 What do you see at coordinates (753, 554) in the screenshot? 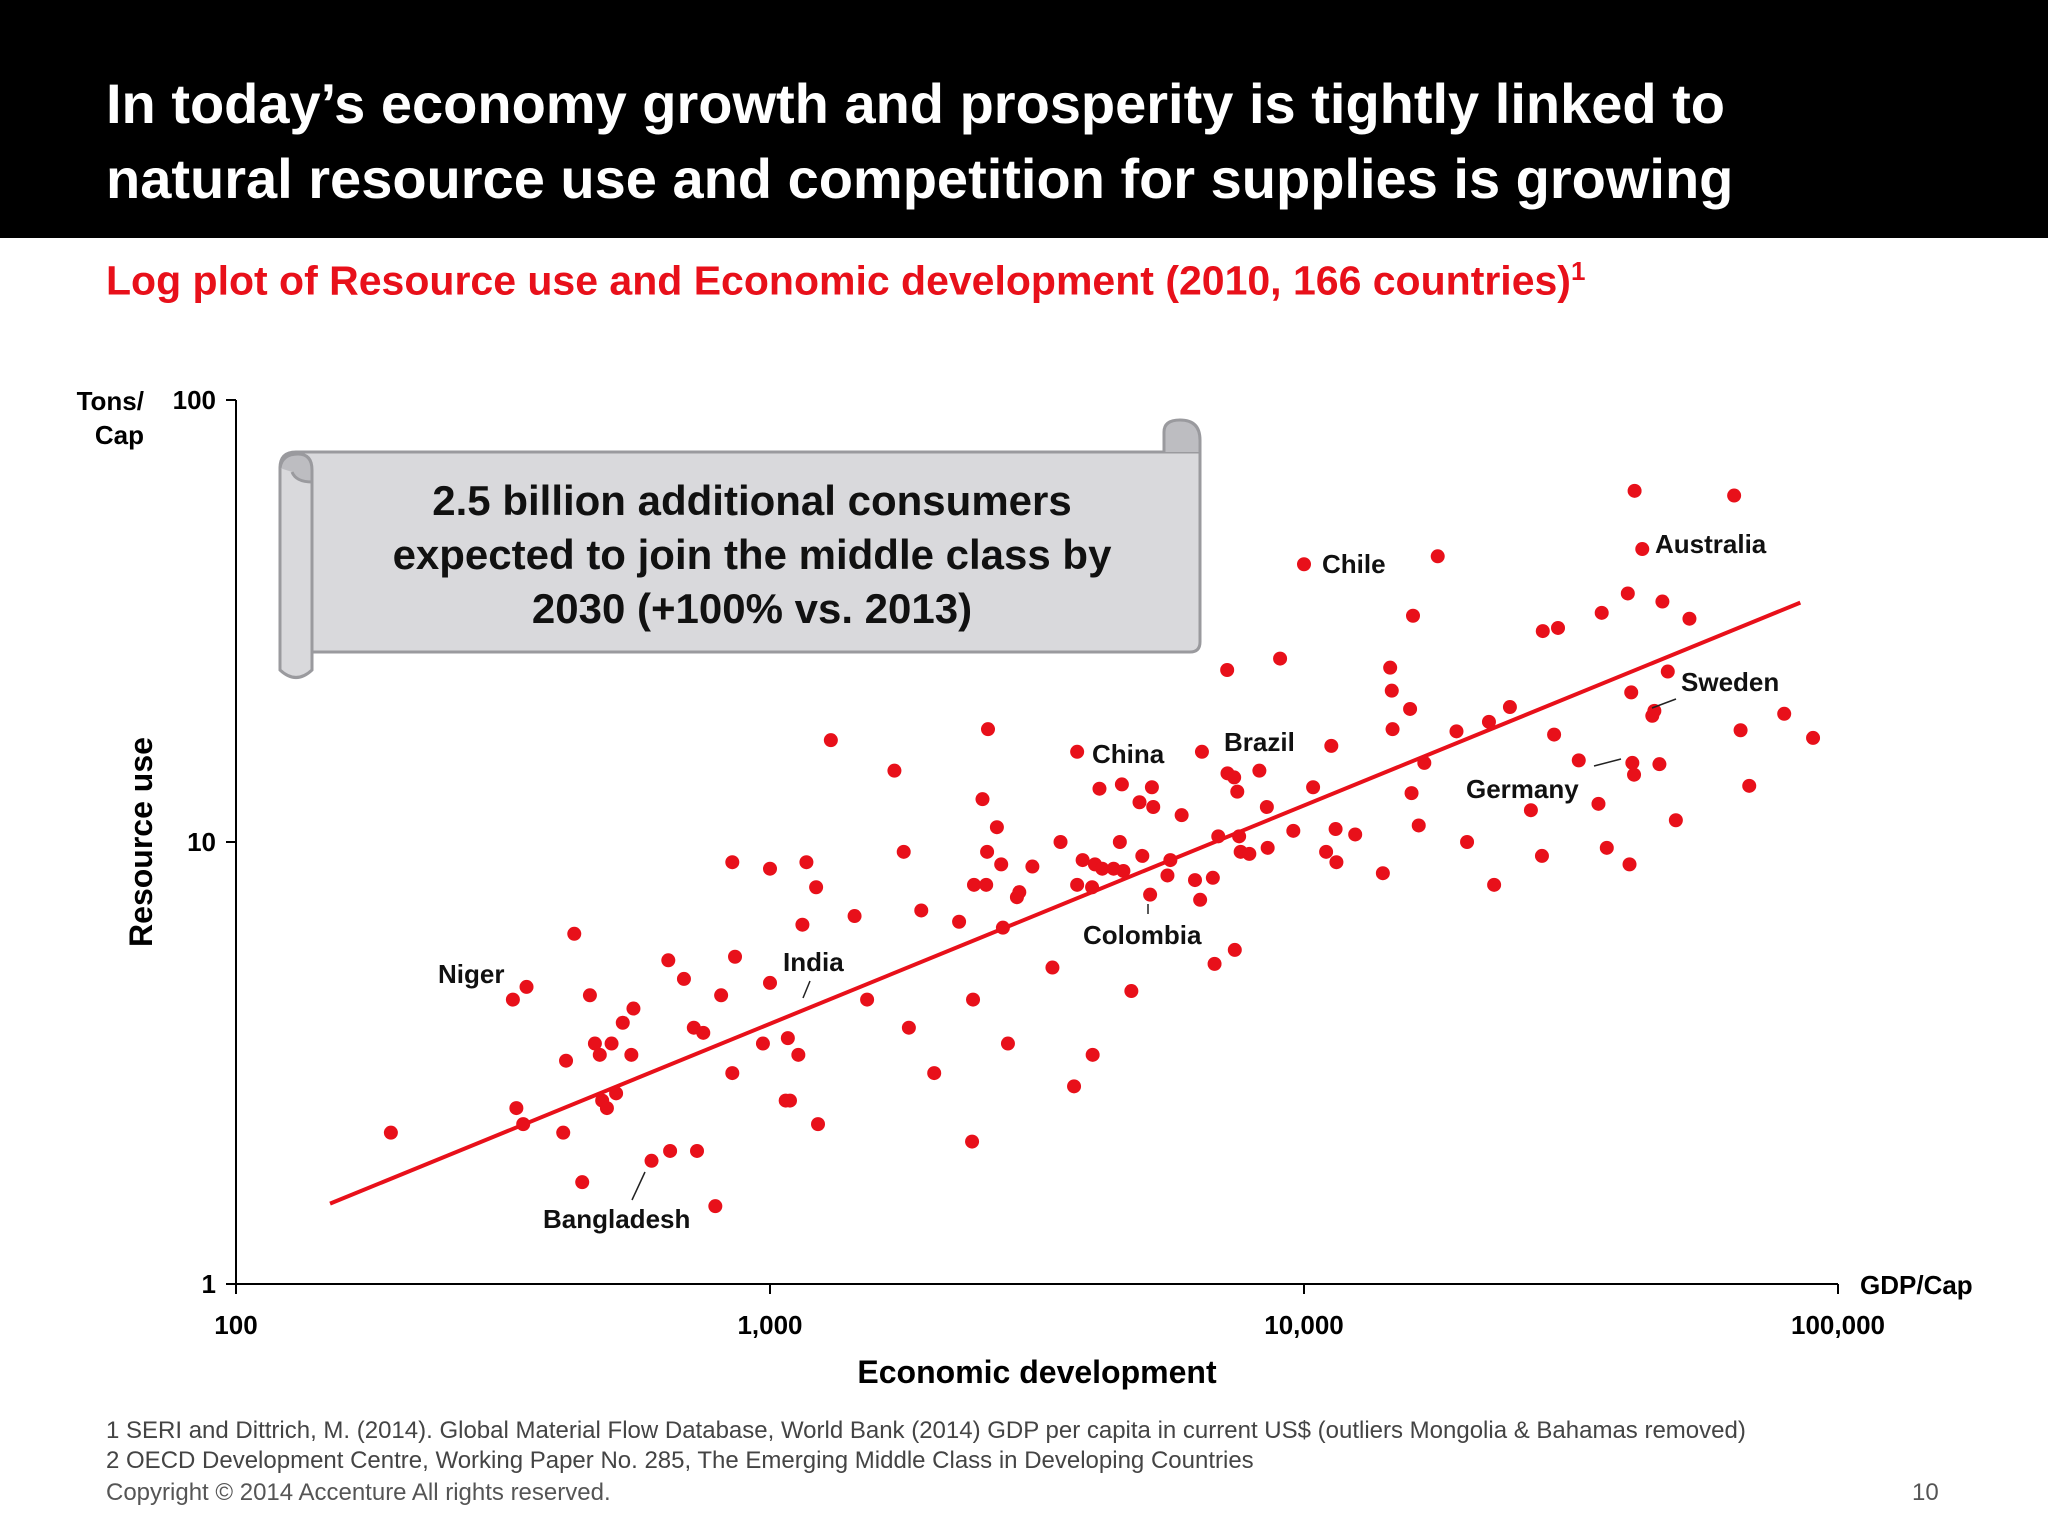
I see `callout-line-2: expected to join the middle class by` at bounding box center [753, 554].